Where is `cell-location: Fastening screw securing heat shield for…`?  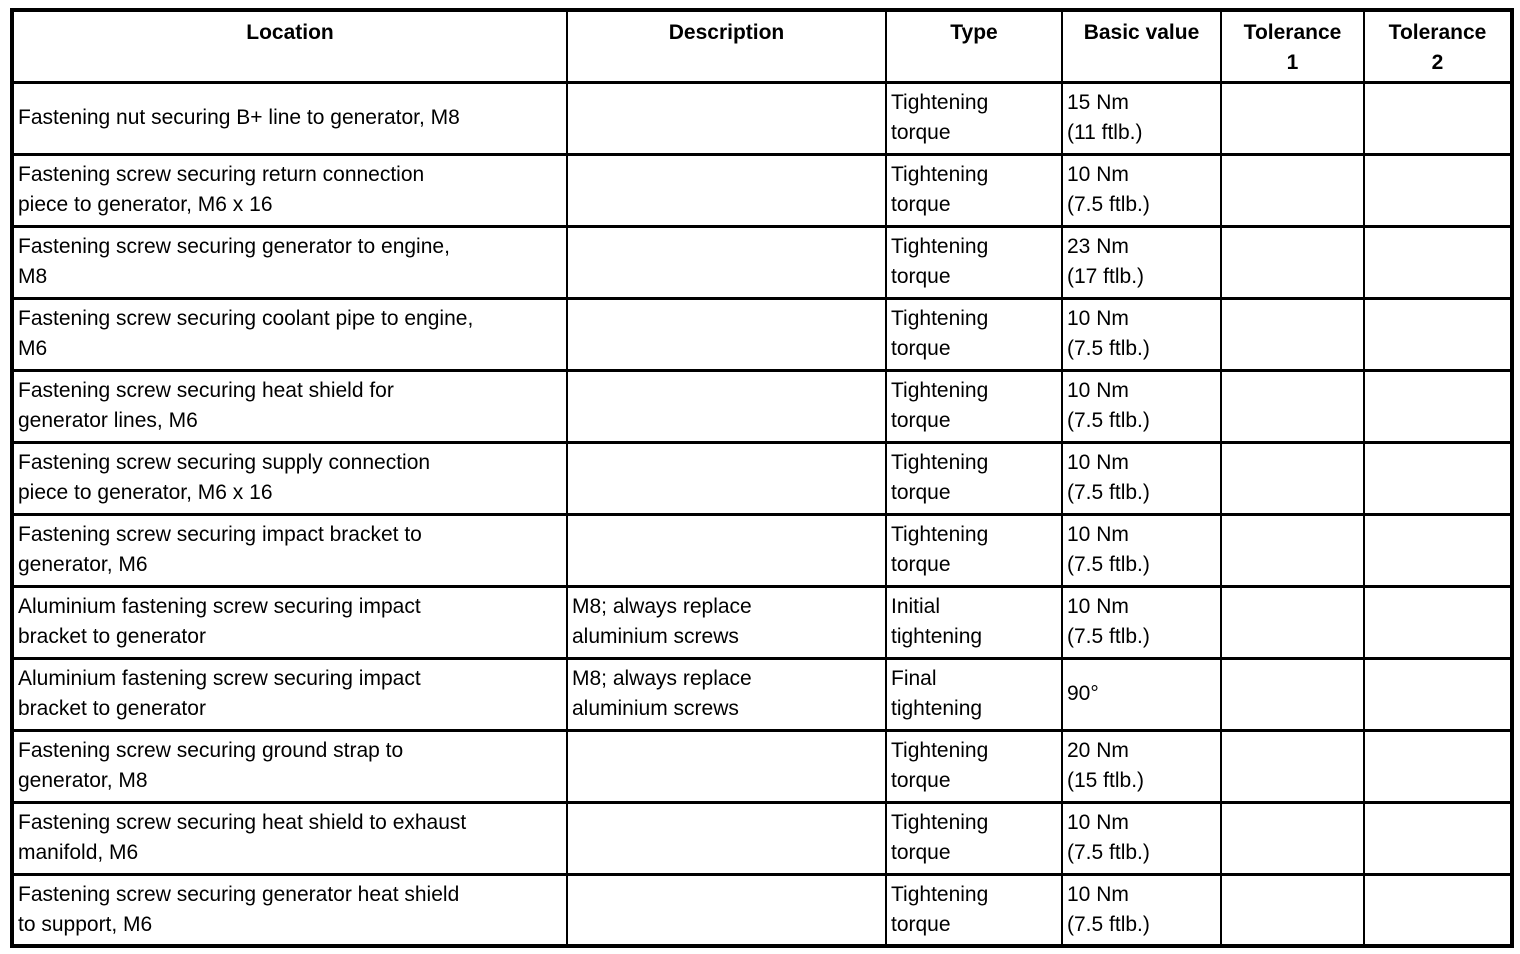
cell-location: Fastening screw securing heat shield for… is located at coordinates (289, 406).